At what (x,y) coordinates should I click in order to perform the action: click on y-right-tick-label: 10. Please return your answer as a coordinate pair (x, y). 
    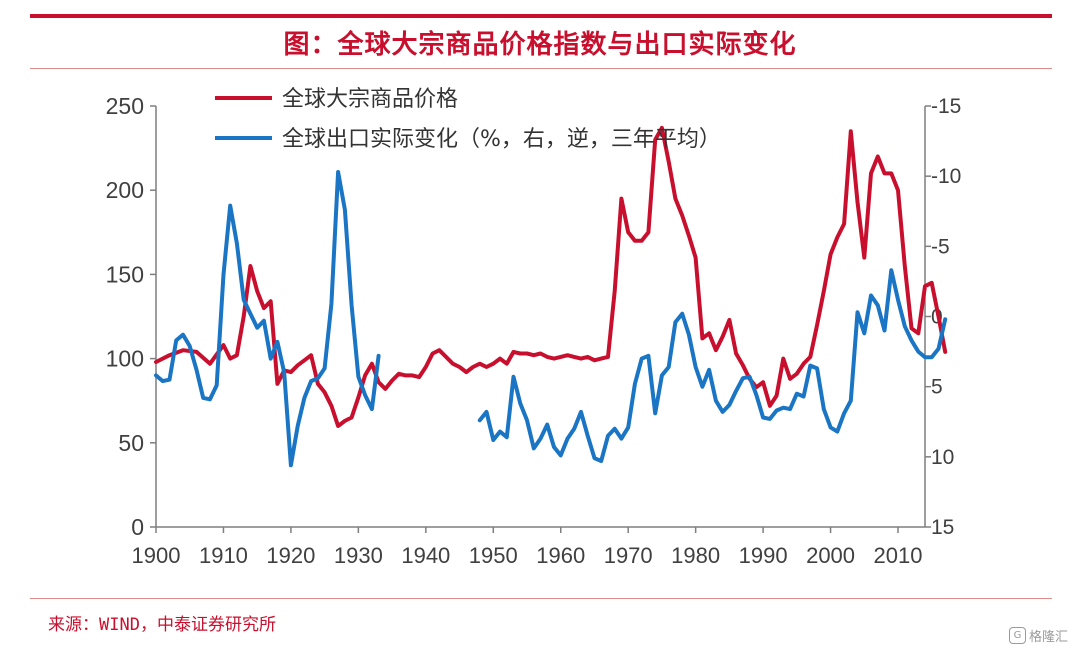
    Looking at the image, I should click on (942, 457).